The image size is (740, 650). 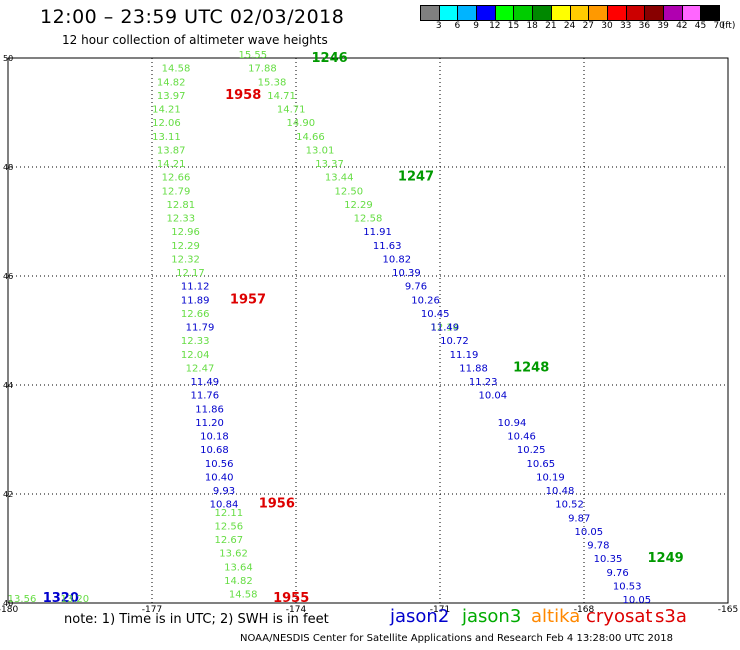 I want to click on x-tick-label: -177, so click(x=152, y=610).